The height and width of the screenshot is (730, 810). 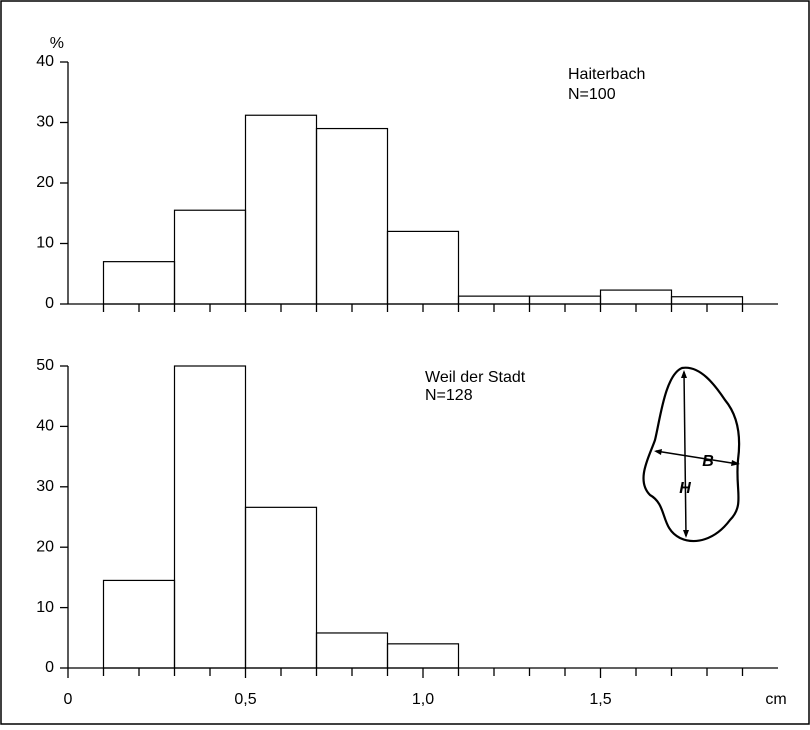 What do you see at coordinates (449, 395) in the screenshot?
I see `annotation: N=128` at bounding box center [449, 395].